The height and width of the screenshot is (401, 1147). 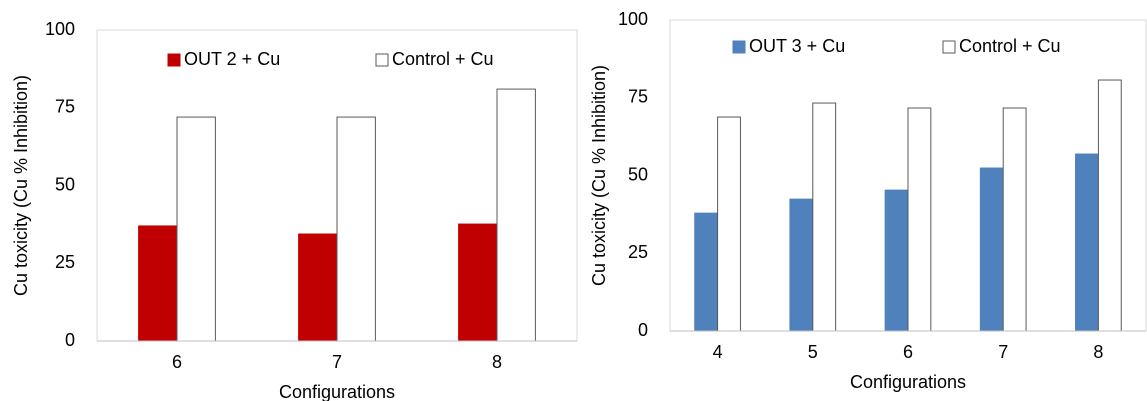 I want to click on x-tick-label: 4, so click(x=718, y=352).